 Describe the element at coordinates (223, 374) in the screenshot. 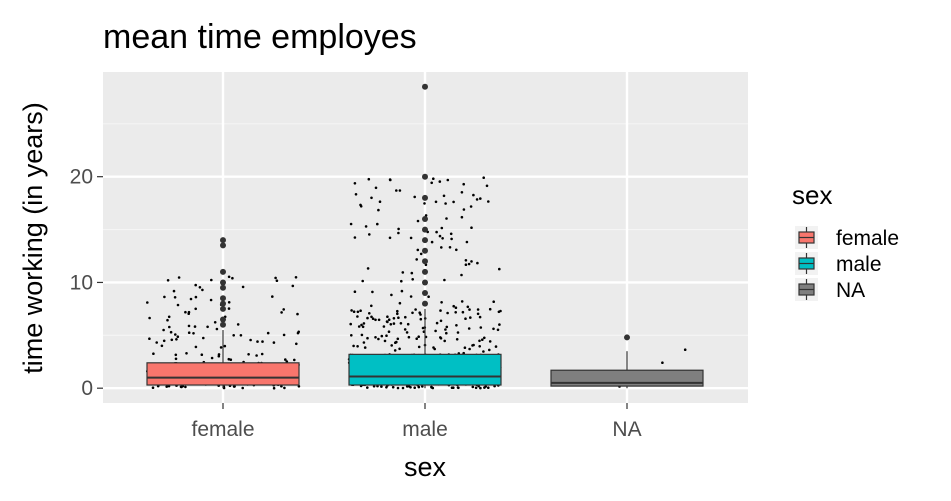

I see `box` at that location.